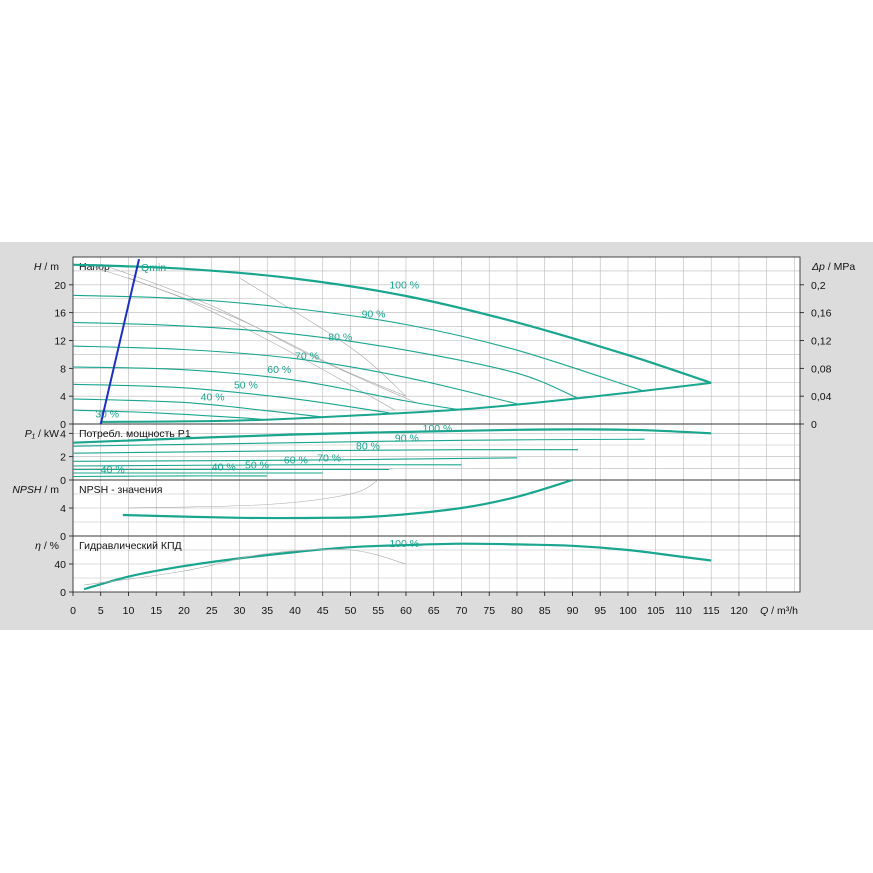 This screenshot has width=873, height=873. What do you see at coordinates (711, 611) in the screenshot?
I see `x-tick-label: 115` at bounding box center [711, 611].